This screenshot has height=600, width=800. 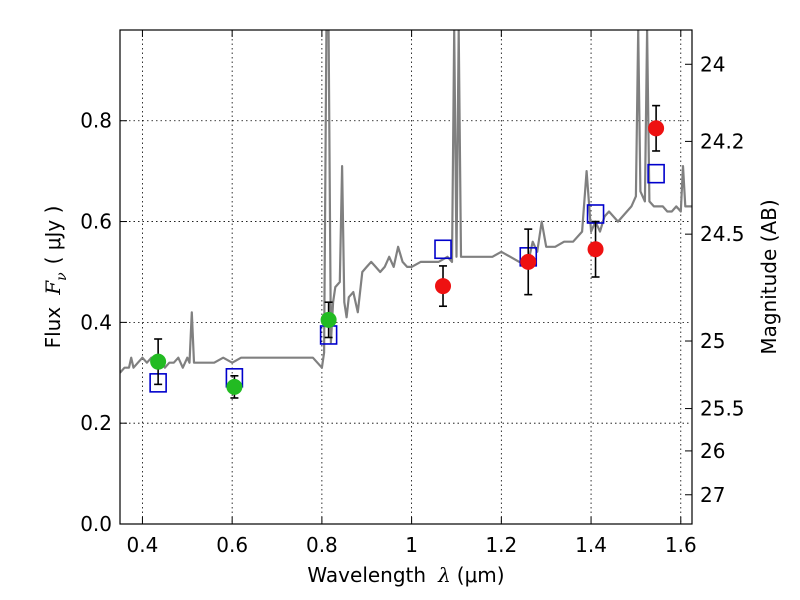 What do you see at coordinates (232, 545) in the screenshot?
I see `x-tick-label: 0.6` at bounding box center [232, 545].